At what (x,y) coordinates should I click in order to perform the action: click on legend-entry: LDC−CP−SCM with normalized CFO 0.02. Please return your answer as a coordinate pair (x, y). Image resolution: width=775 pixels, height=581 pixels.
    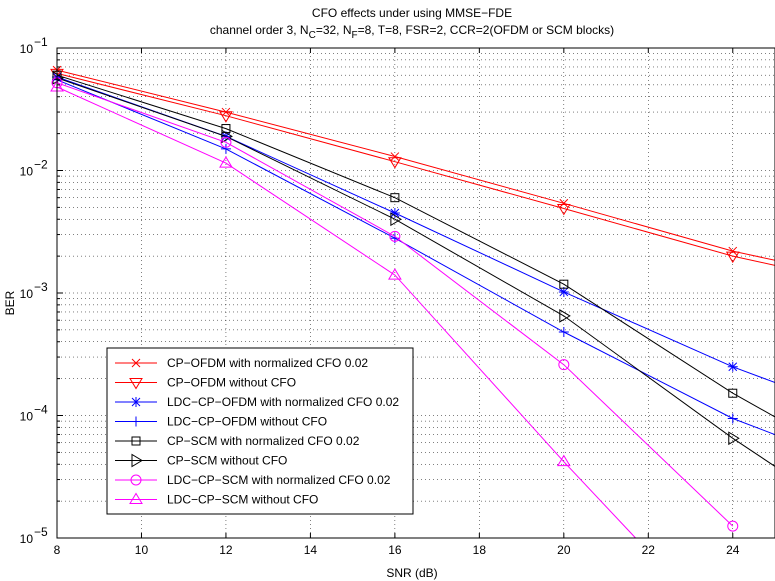
    Looking at the image, I should click on (253, 480).